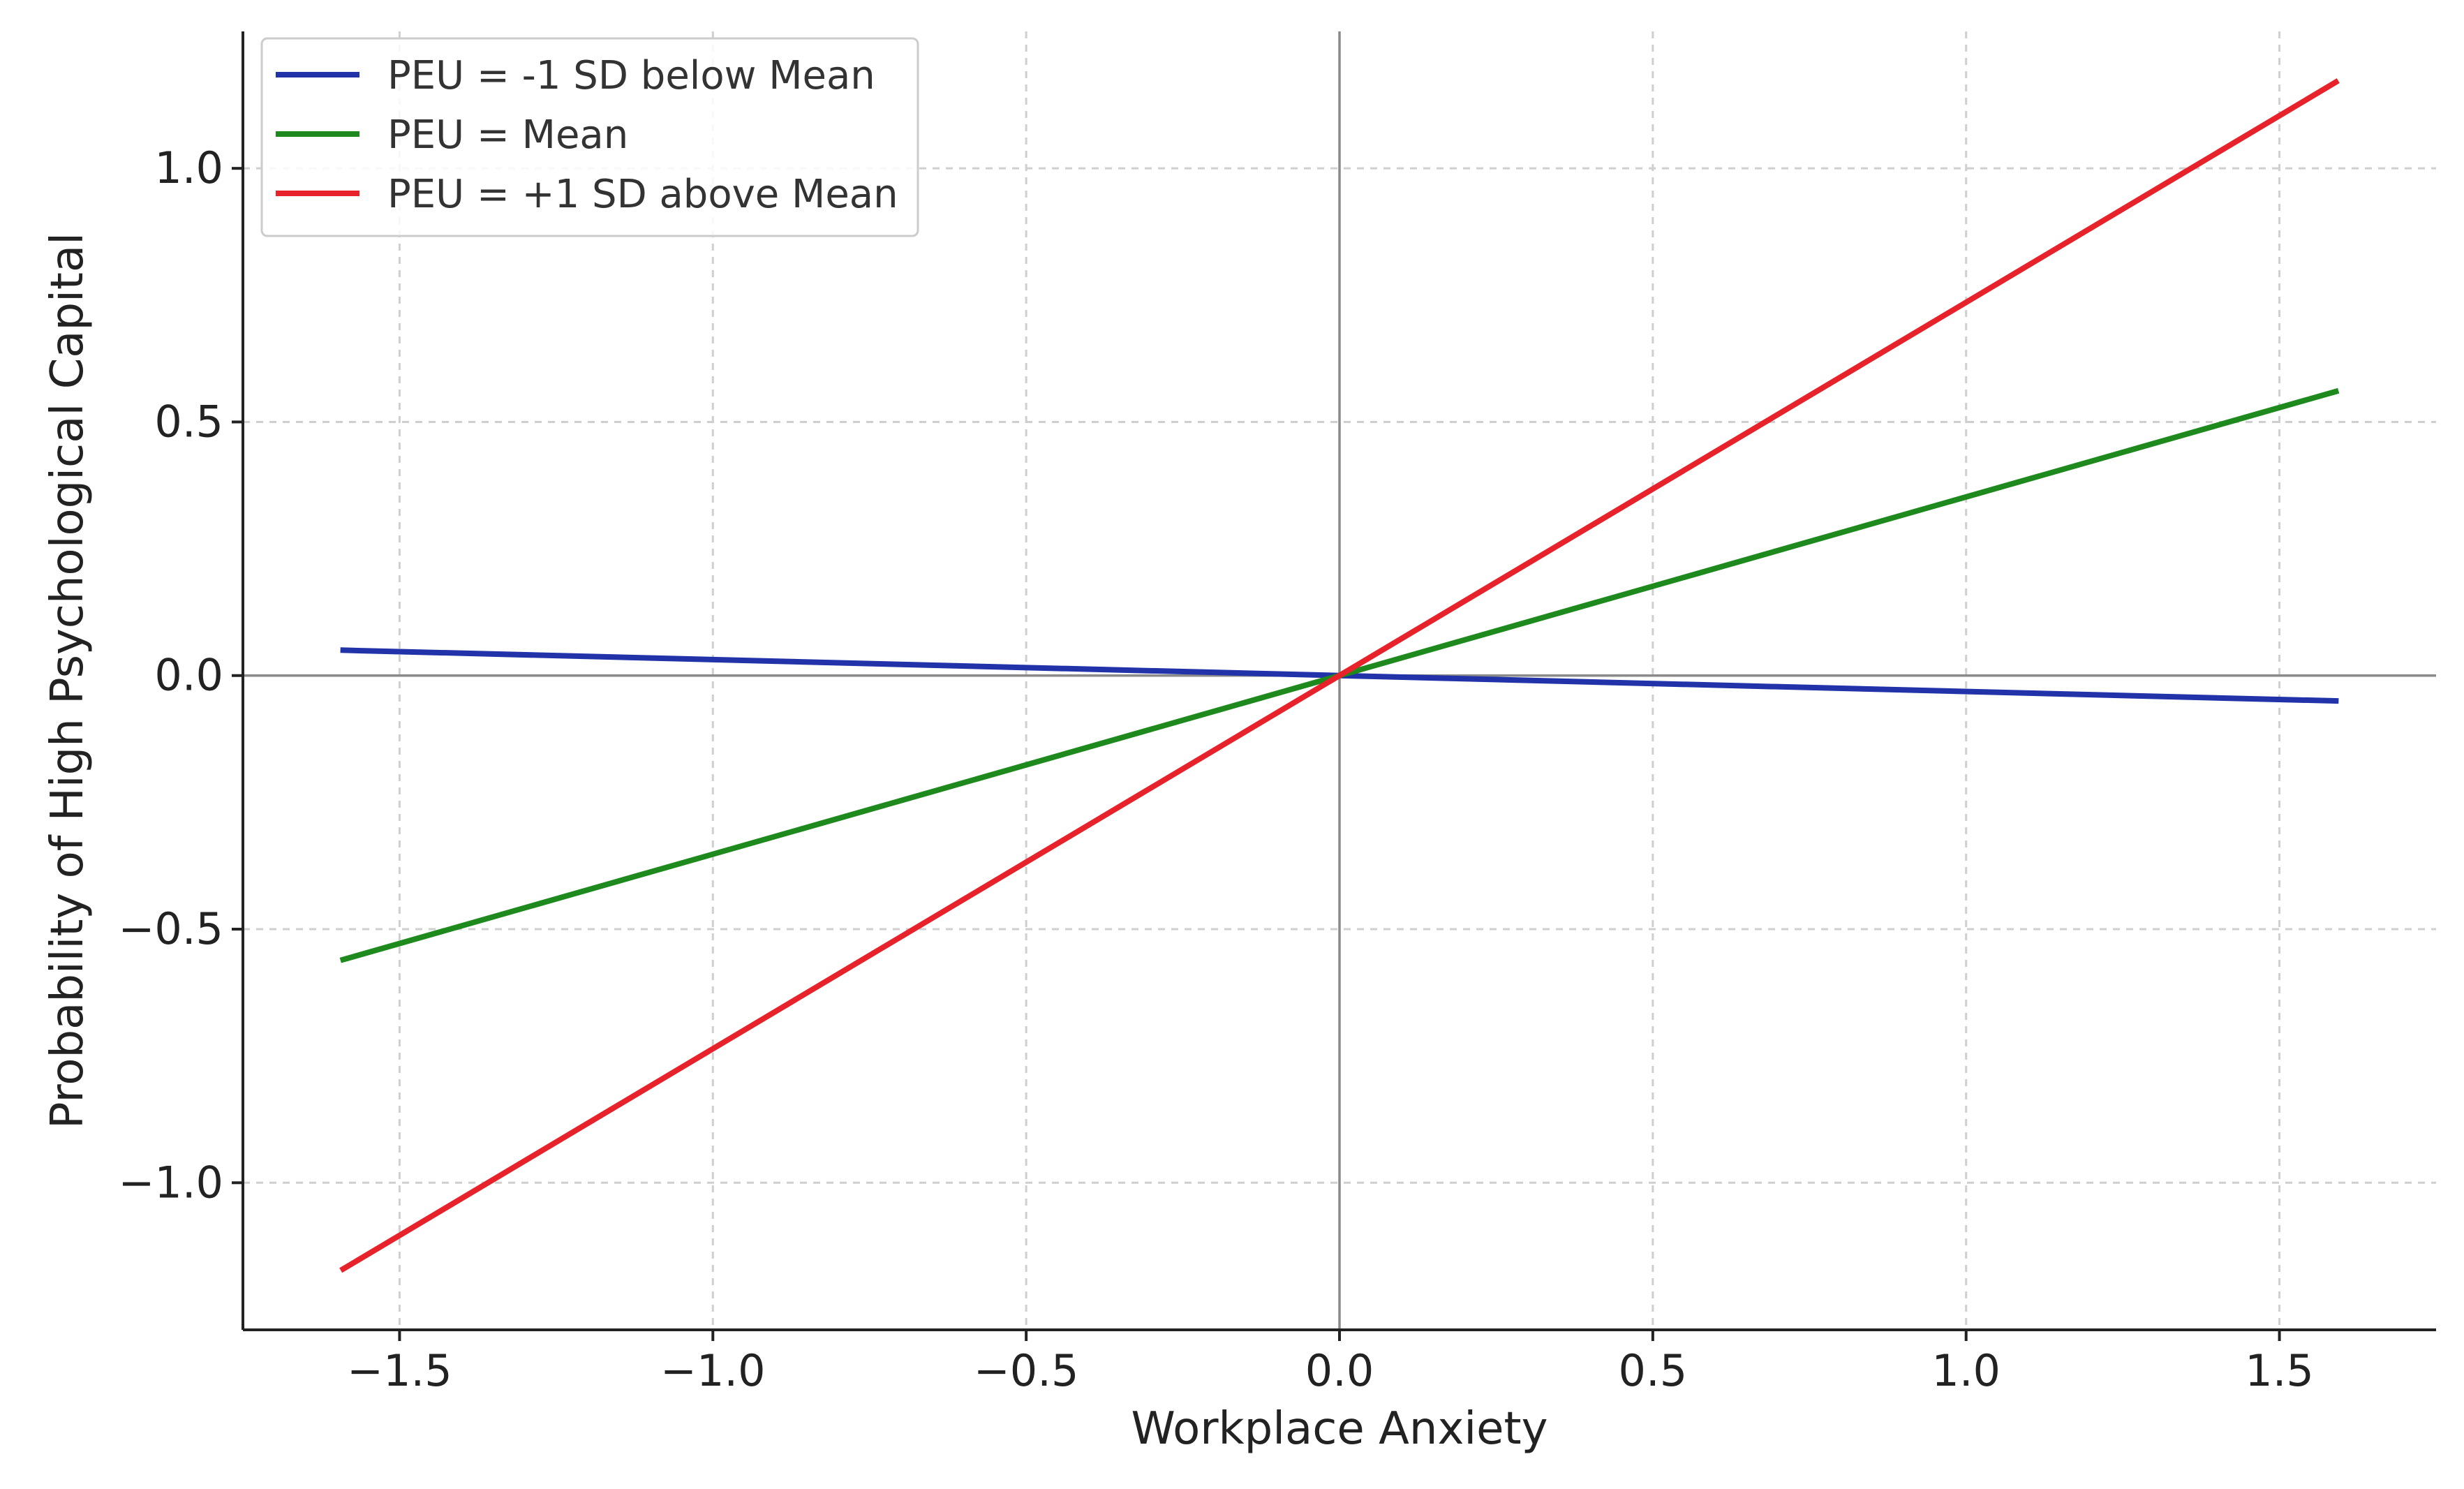 Image resolution: width=2464 pixels, height=1489 pixels. I want to click on x-axis-label: Workplace Anxiety, so click(1339, 1429).